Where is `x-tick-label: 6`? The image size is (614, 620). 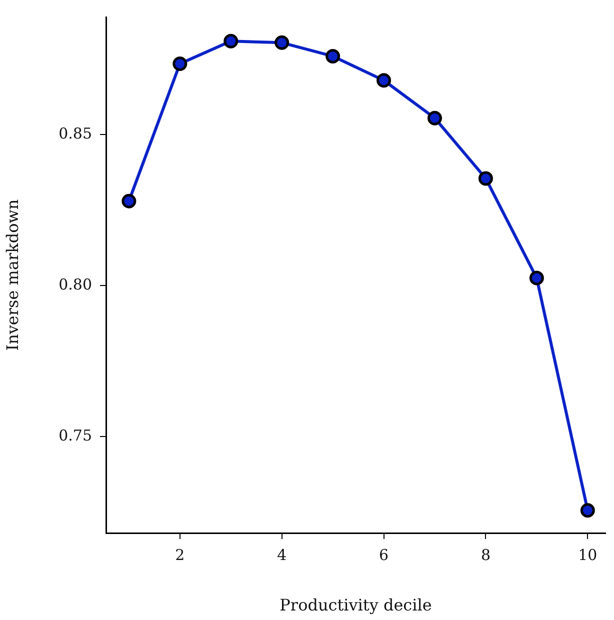
x-tick-label: 6 is located at coordinates (384, 555).